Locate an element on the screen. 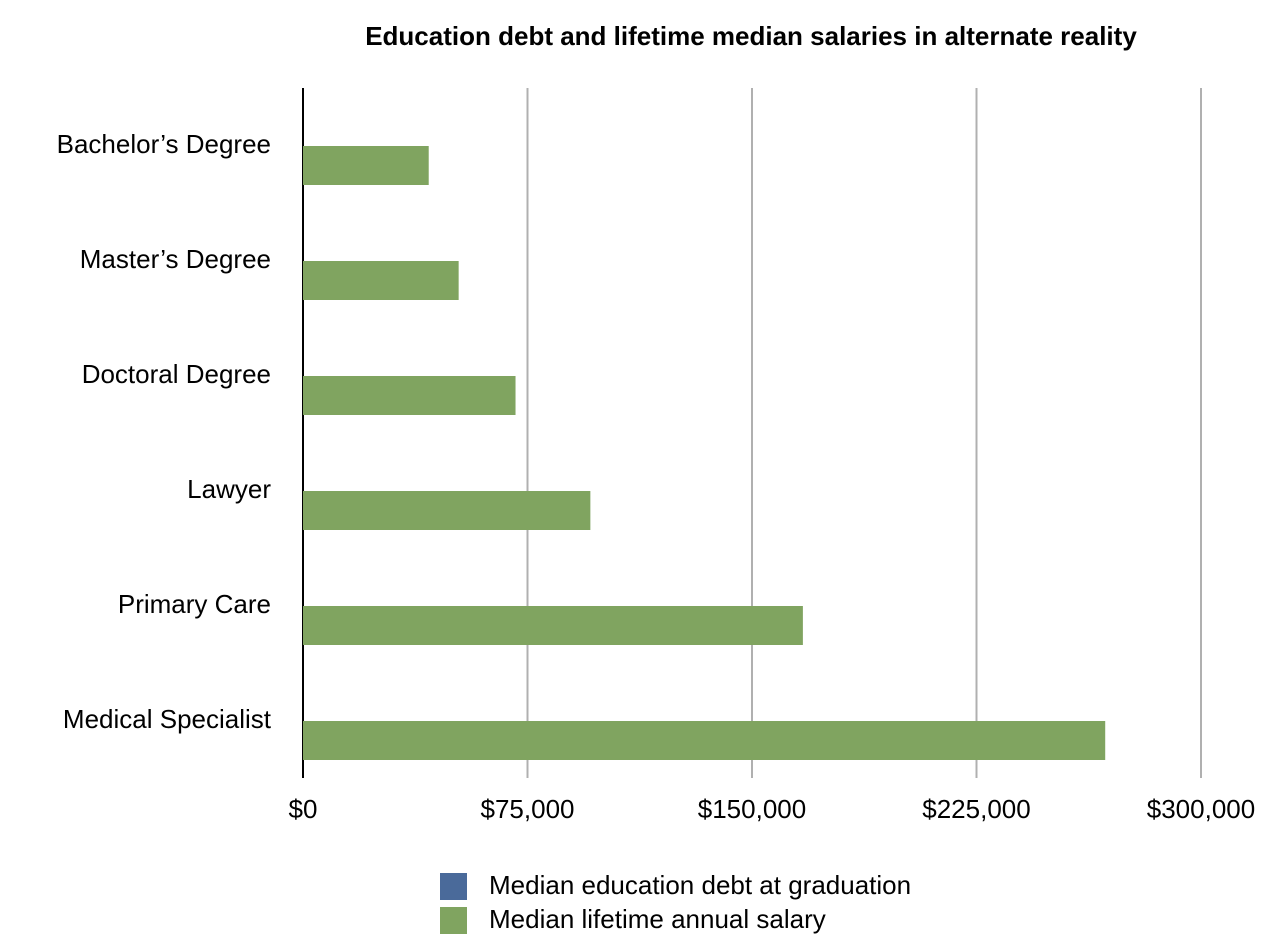 The width and height of the screenshot is (1284, 944). y-tick-label: Doctoral Degree is located at coordinates (176, 374).